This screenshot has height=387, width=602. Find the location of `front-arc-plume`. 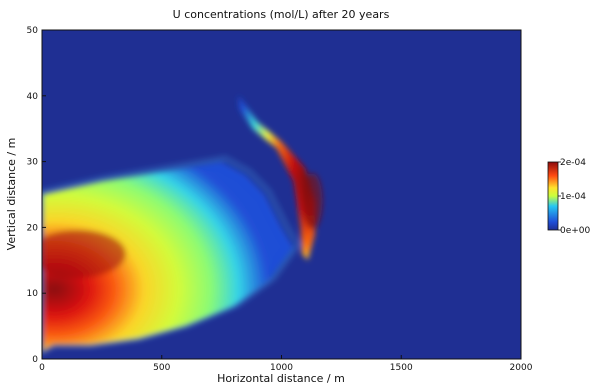

front-arc-plume is located at coordinates (276, 178).